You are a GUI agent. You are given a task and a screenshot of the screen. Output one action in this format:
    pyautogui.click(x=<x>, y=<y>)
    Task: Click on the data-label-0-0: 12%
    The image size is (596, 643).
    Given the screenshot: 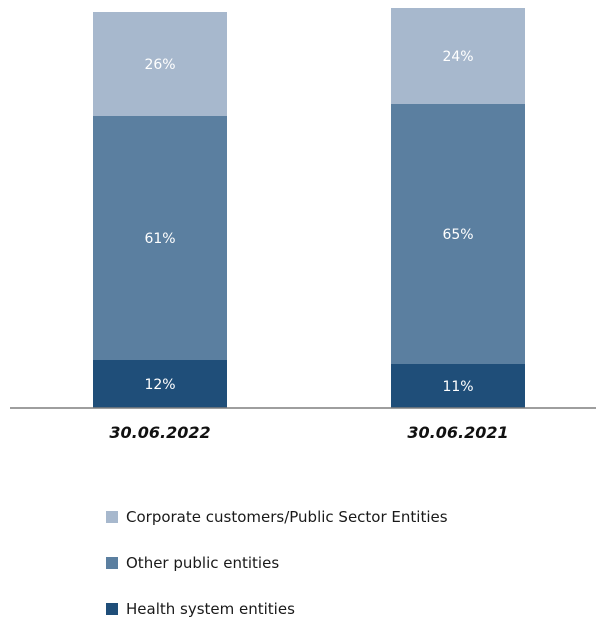 What is the action you would take?
    pyautogui.click(x=159, y=385)
    